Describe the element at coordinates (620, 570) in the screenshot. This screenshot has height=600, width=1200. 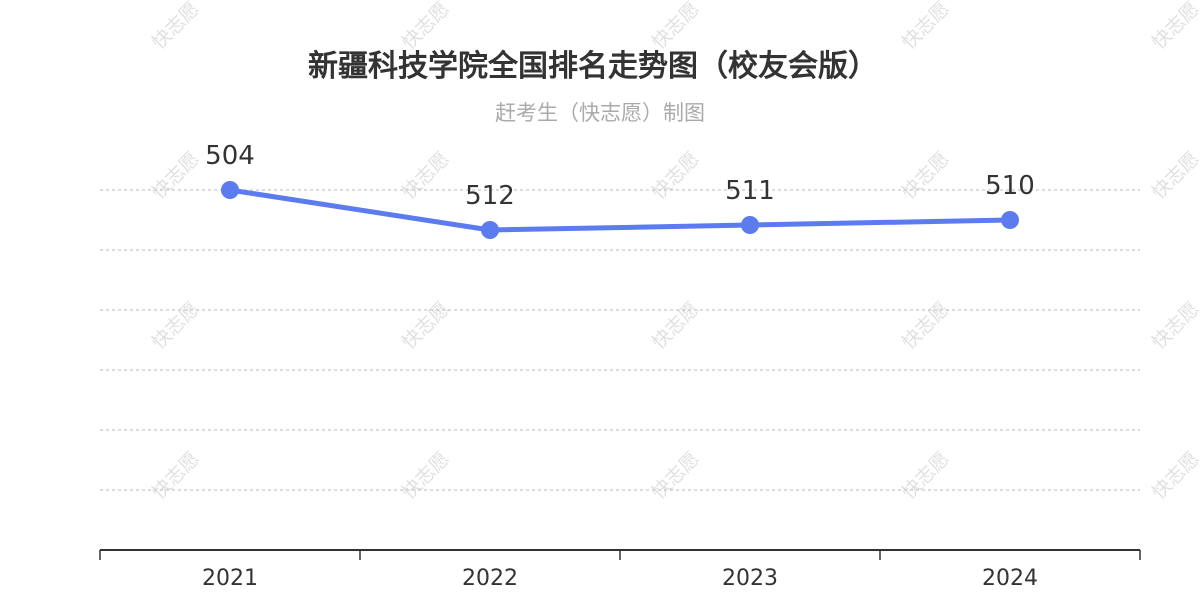
I see `x-axis: 2021 2022 2023 2024` at that location.